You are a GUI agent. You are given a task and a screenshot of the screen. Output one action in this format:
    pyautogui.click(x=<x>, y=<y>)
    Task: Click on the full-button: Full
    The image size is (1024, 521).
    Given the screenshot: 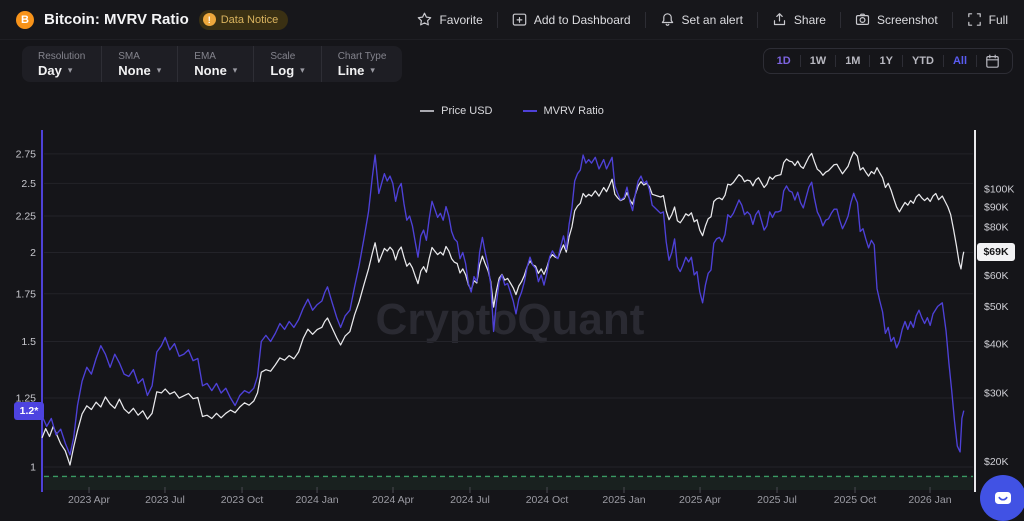 What is the action you would take?
    pyautogui.click(x=987, y=19)
    